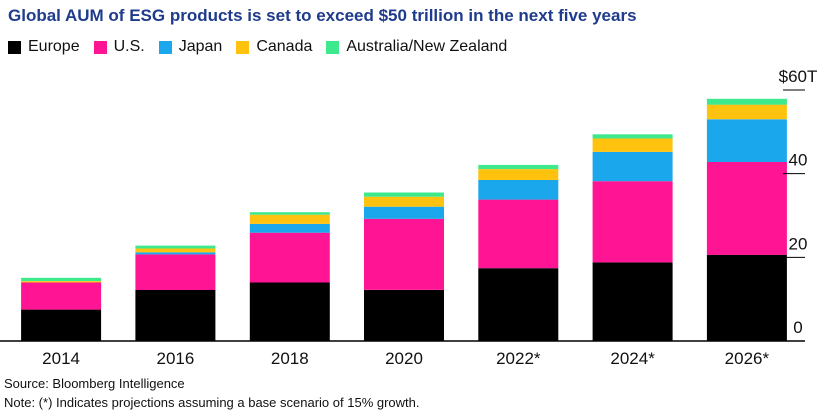 This screenshot has width=830, height=416. I want to click on legend-item-europe: Europe, so click(44, 47).